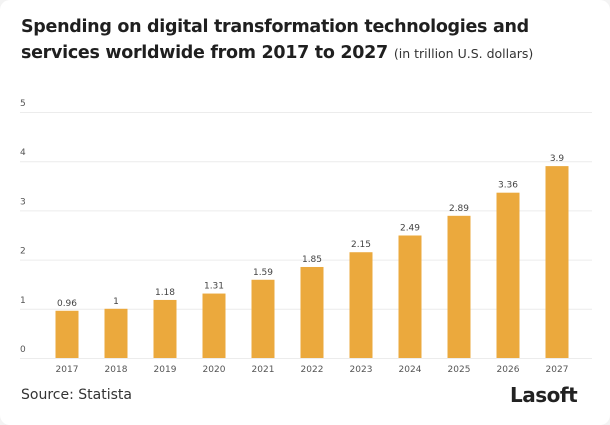  I want to click on x-tick-label: 2024, so click(410, 370).